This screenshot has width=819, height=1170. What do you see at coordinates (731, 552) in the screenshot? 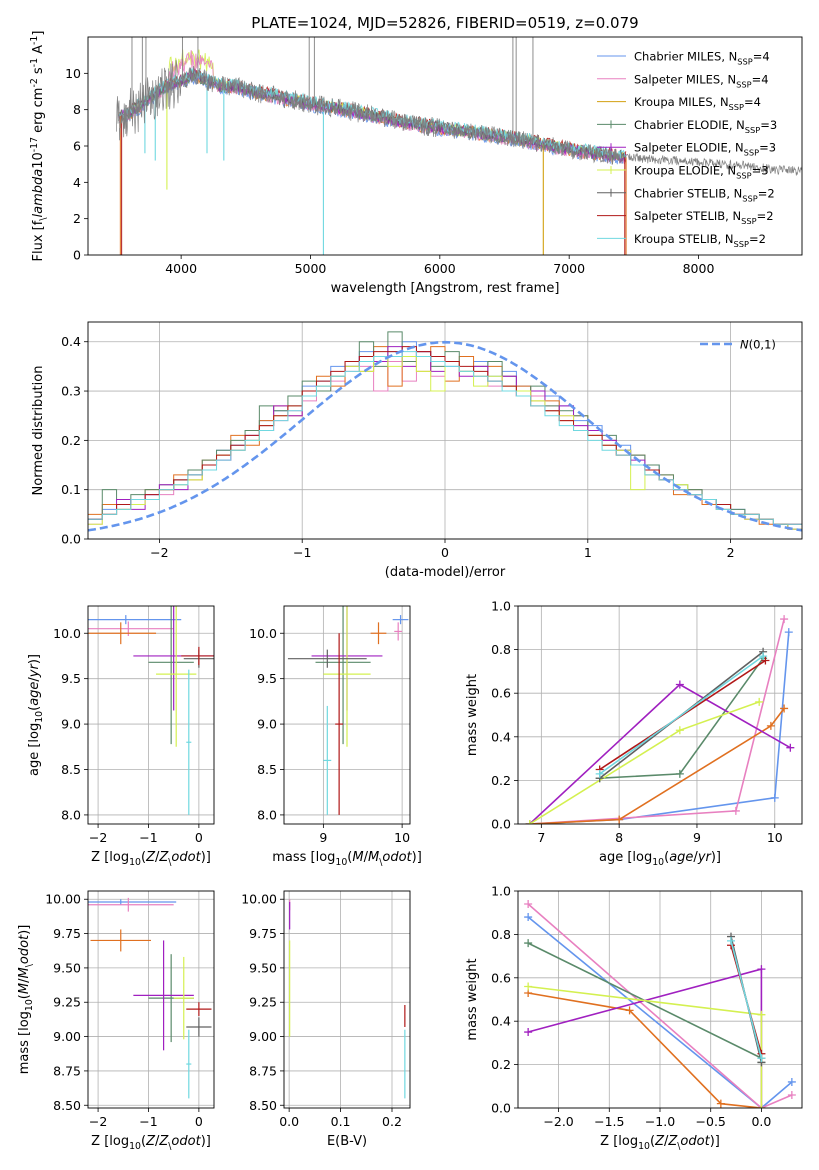
I see `x-tick-label: 2` at bounding box center [731, 552].